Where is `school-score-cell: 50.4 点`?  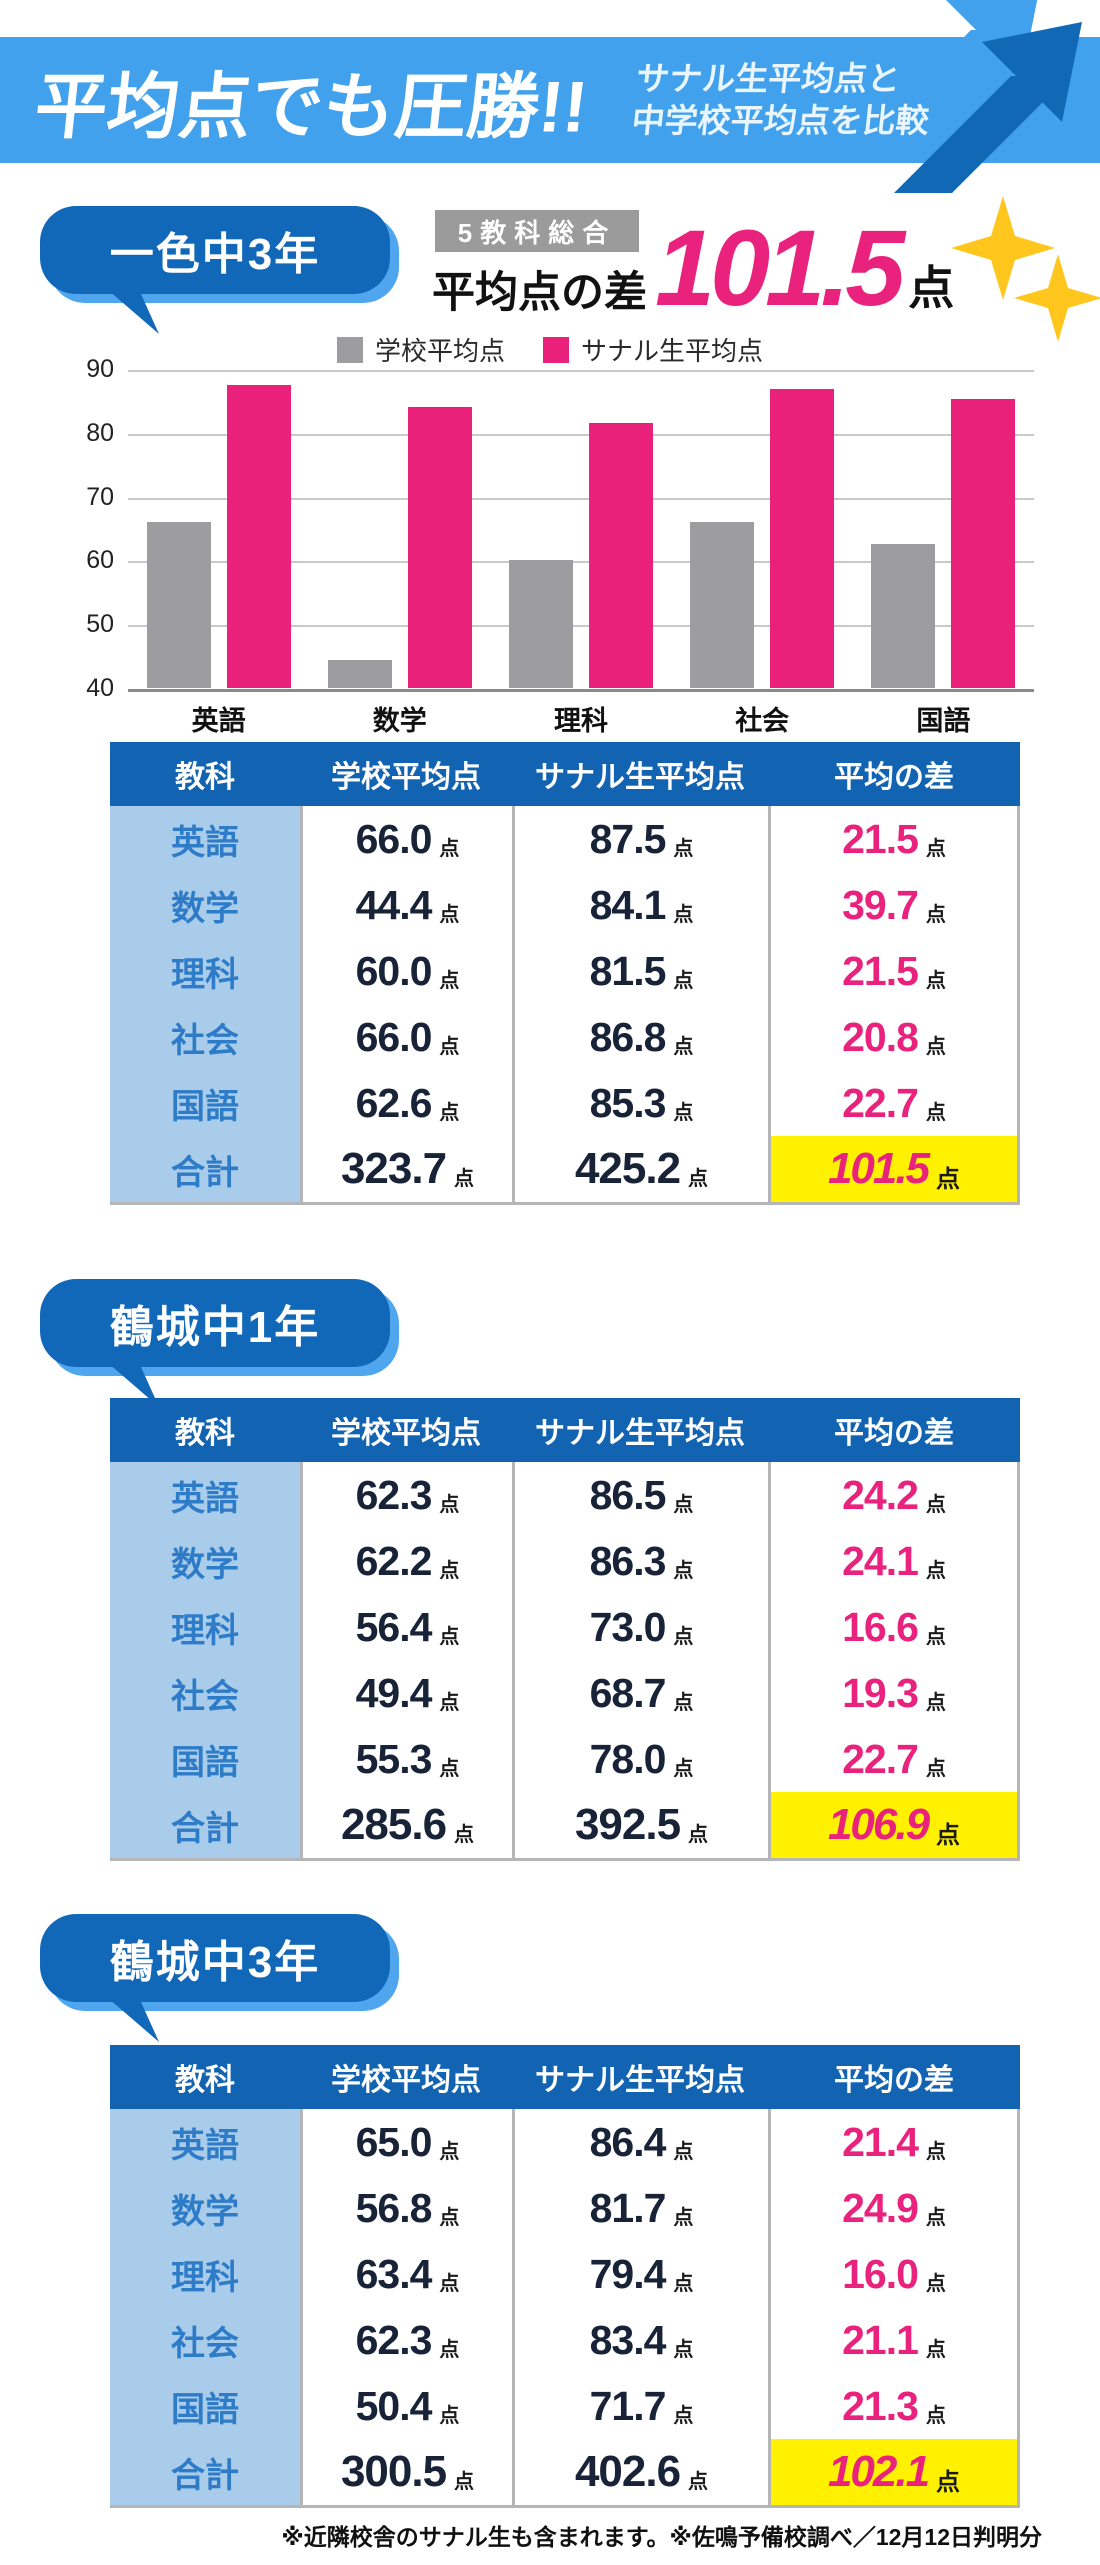 school-score-cell: 50.4 点 is located at coordinates (406, 2406).